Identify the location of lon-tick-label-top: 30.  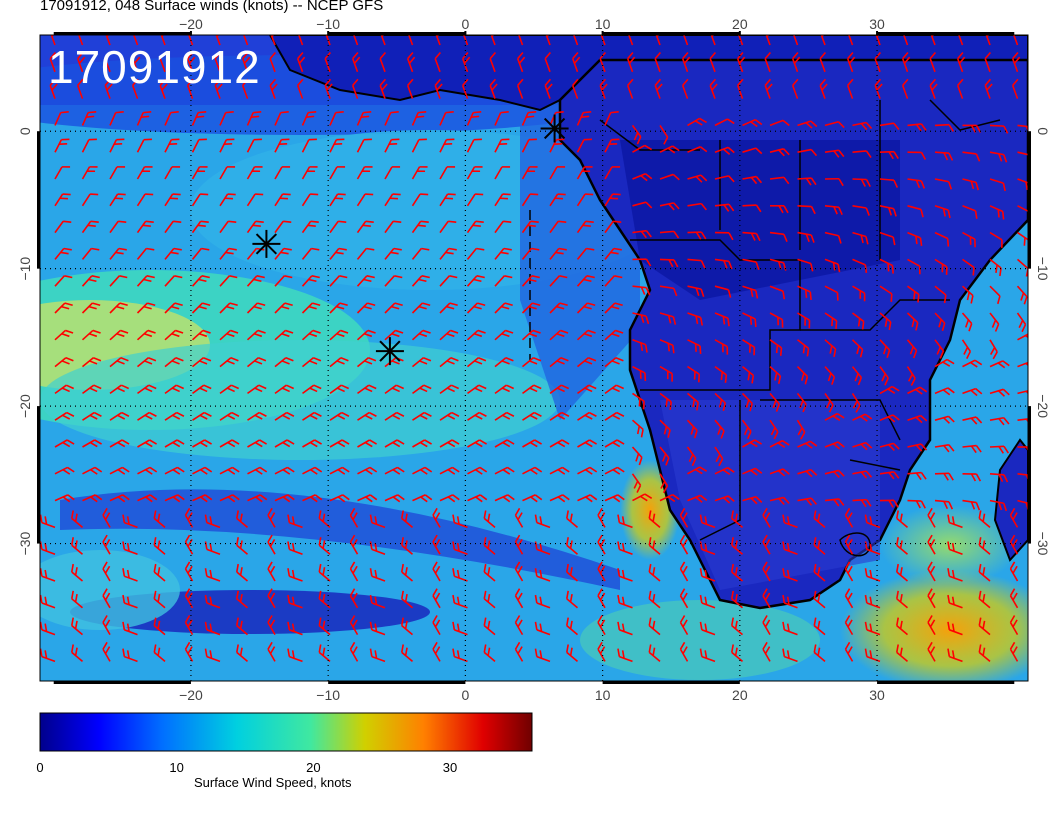
(877, 24).